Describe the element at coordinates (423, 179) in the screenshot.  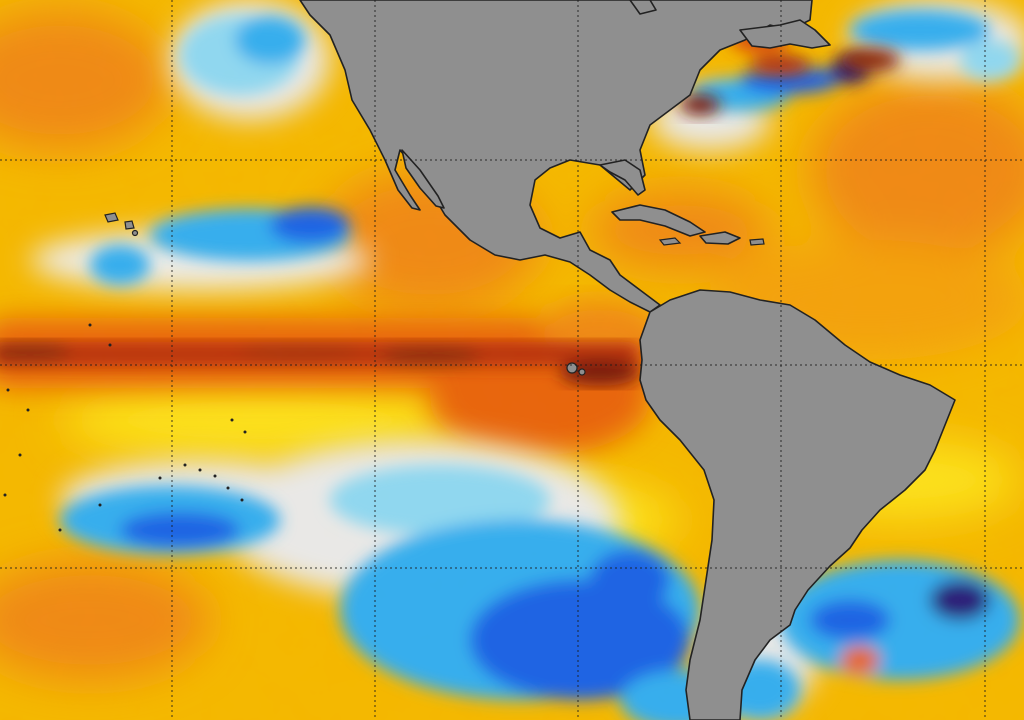
I see `baja-california-landmass` at that location.